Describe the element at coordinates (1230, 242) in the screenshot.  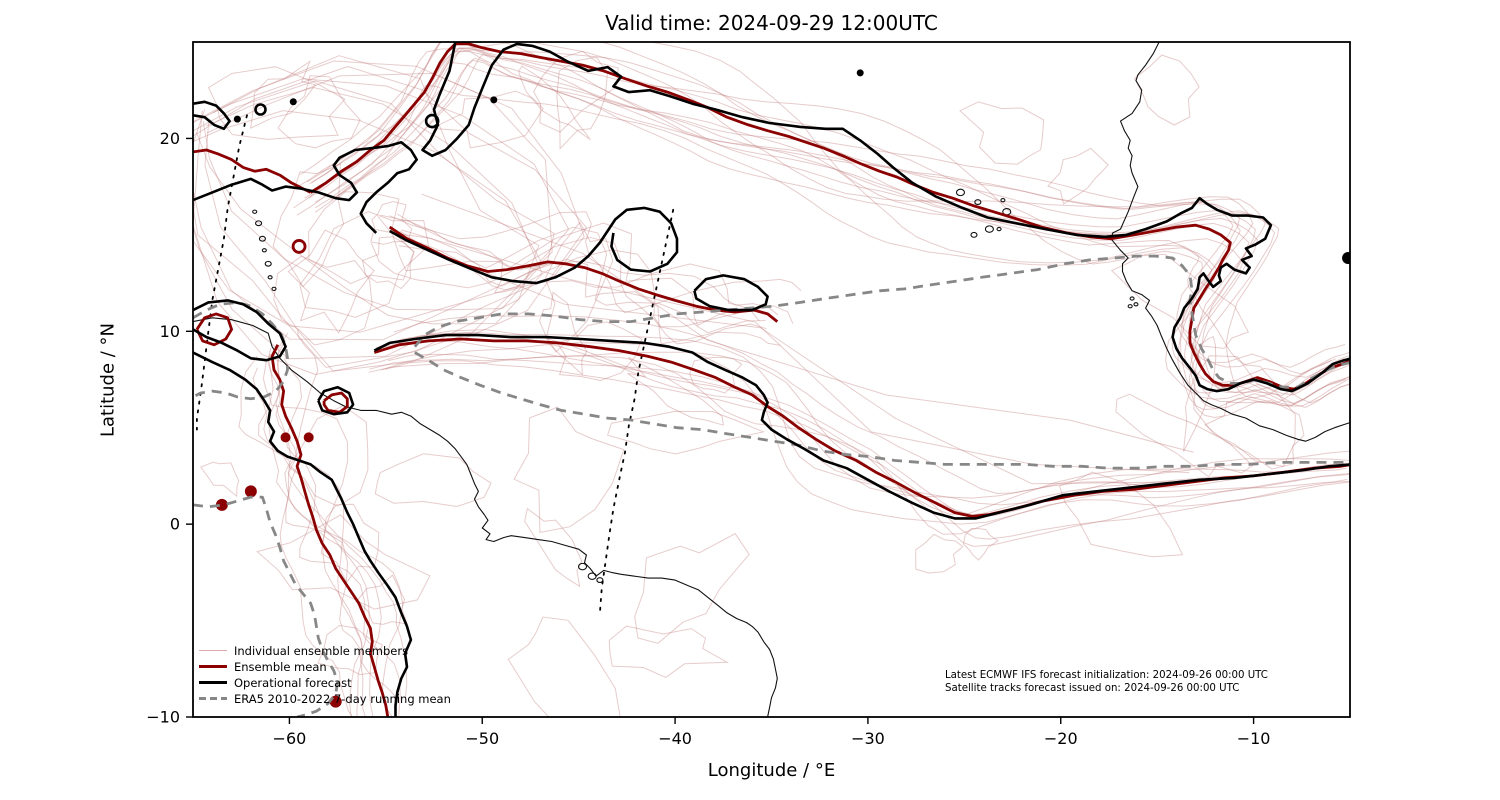
I see `coastline` at that location.